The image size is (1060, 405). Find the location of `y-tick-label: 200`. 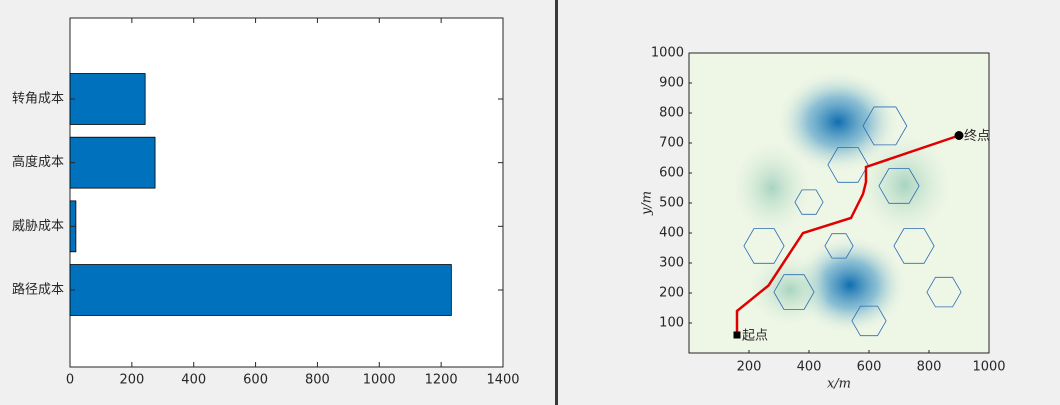

y-tick-label: 200 is located at coordinates (671, 293).